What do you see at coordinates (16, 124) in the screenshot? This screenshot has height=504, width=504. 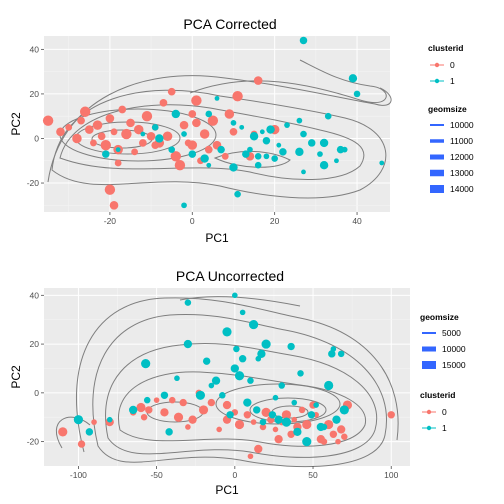 I see `y-axis-label-corrected: PC2` at bounding box center [16, 124].